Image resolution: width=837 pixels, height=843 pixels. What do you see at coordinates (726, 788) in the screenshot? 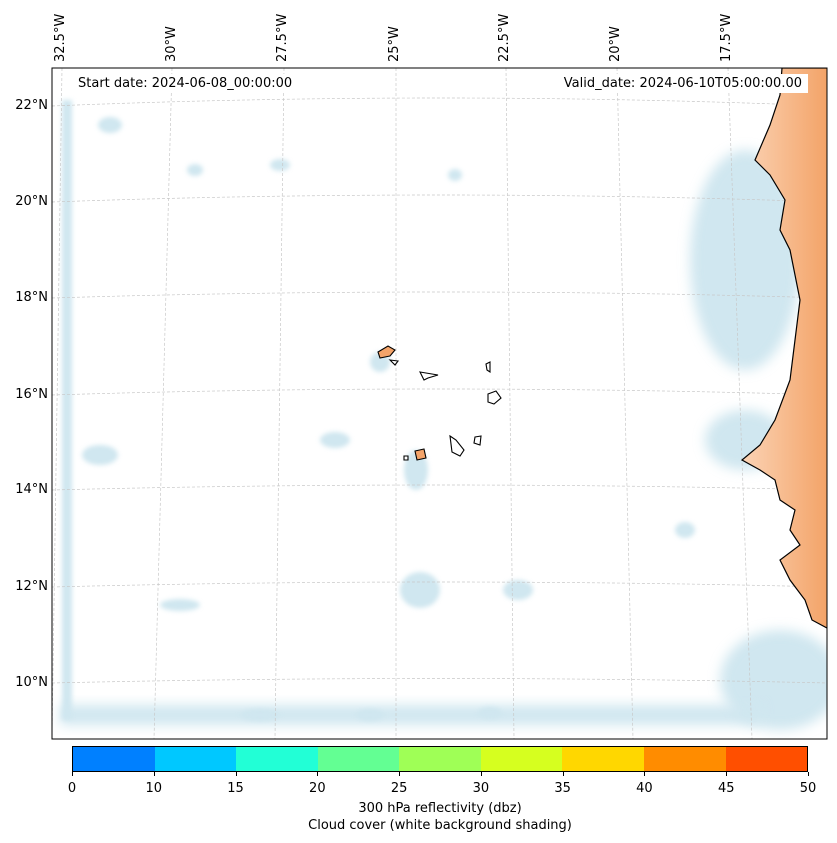
I see `colorbar-tick-label: 45` at bounding box center [726, 788].